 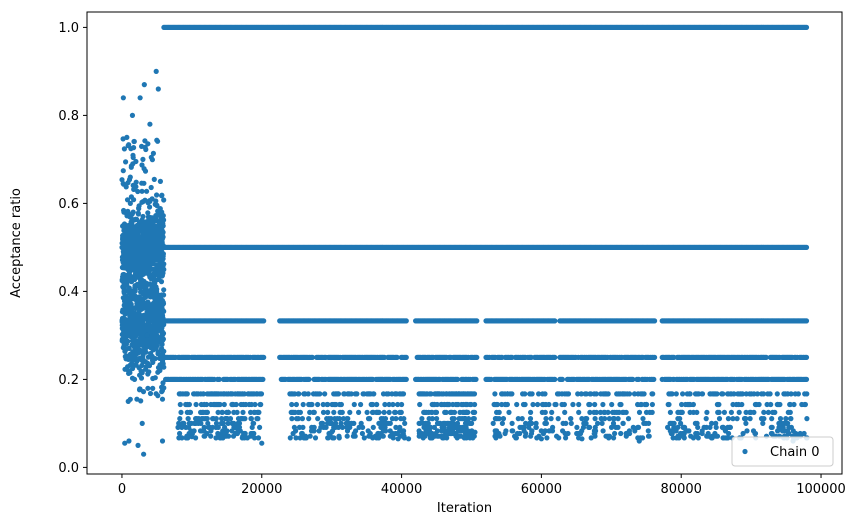 What do you see at coordinates (401, 489) in the screenshot?
I see `x-tick-label: 40000` at bounding box center [401, 489].